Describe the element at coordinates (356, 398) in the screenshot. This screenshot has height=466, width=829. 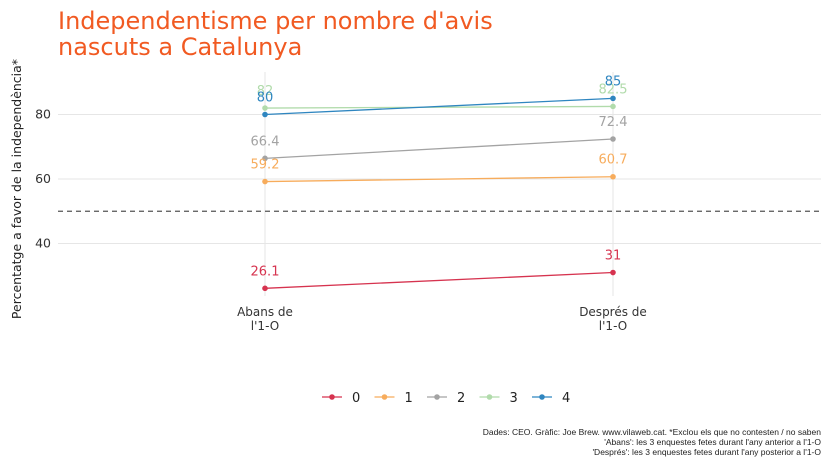
I see `legend-label: 0` at that location.